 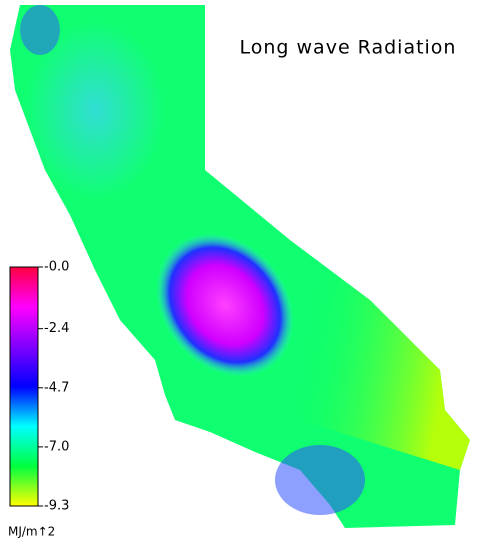 I want to click on colorbar-unit: MJ/m↑2, so click(x=31, y=532).